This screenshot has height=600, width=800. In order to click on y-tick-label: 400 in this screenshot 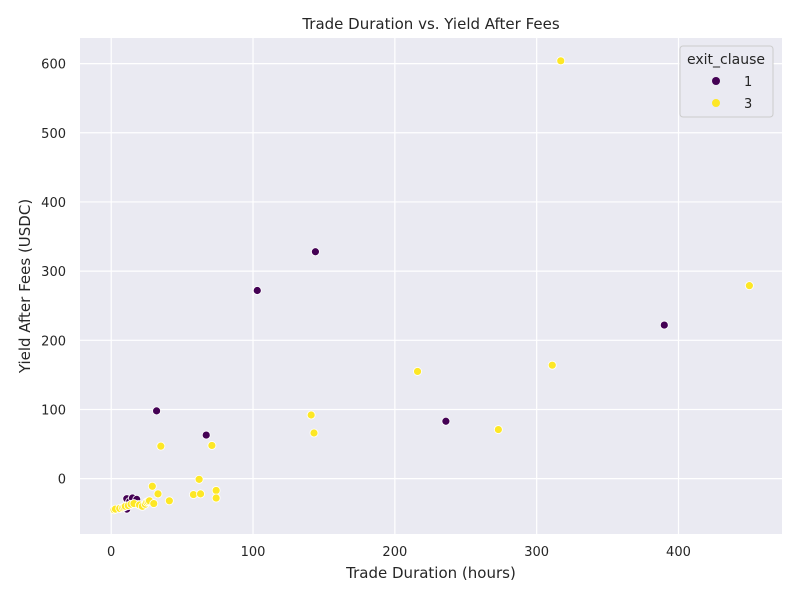, I will do `click(53, 203)`.